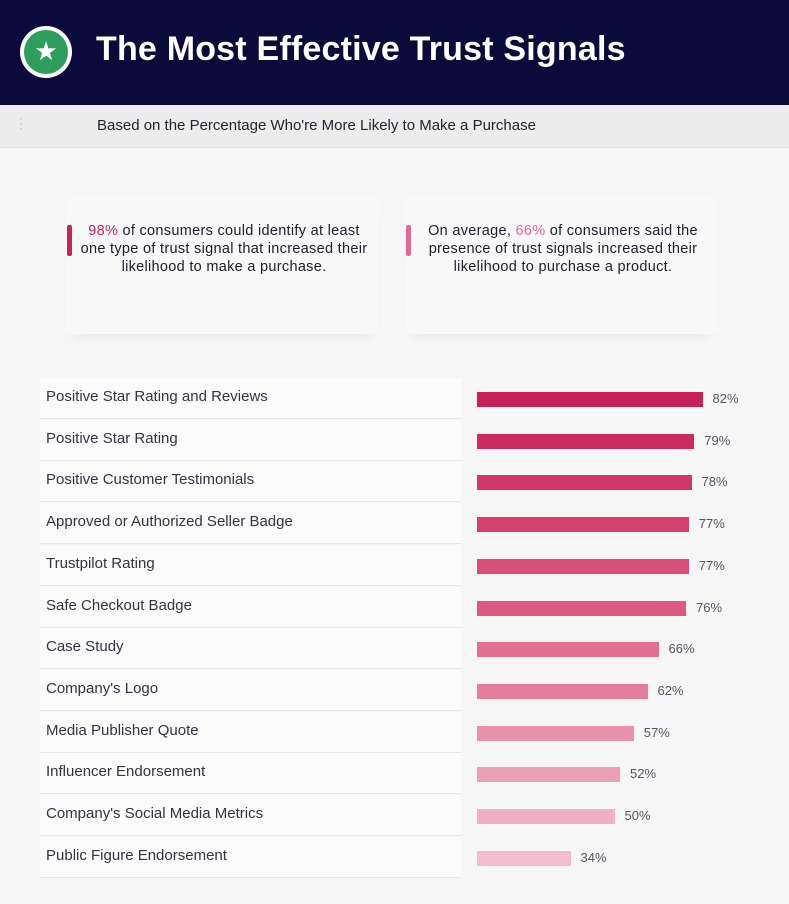  I want to click on bar-row-label-box: Company's Social Media Metrics, so click(250, 815).